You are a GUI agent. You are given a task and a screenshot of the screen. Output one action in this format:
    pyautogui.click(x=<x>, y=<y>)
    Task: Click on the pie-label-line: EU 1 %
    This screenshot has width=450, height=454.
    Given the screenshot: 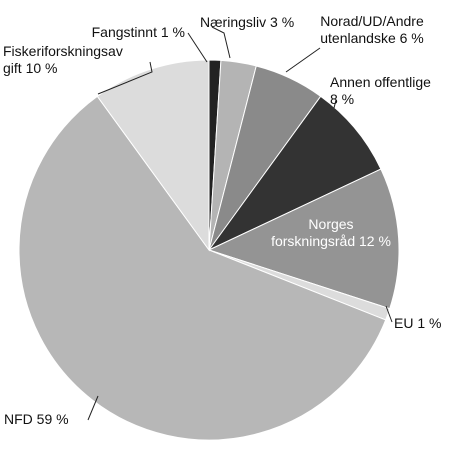 What is the action you would take?
    pyautogui.click(x=417, y=323)
    